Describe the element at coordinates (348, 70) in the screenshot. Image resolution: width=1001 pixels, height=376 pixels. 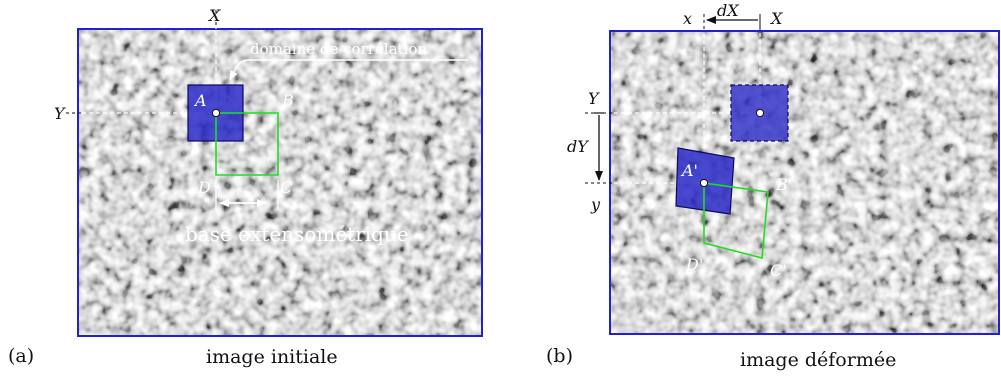
I see `callout-leader` at that location.